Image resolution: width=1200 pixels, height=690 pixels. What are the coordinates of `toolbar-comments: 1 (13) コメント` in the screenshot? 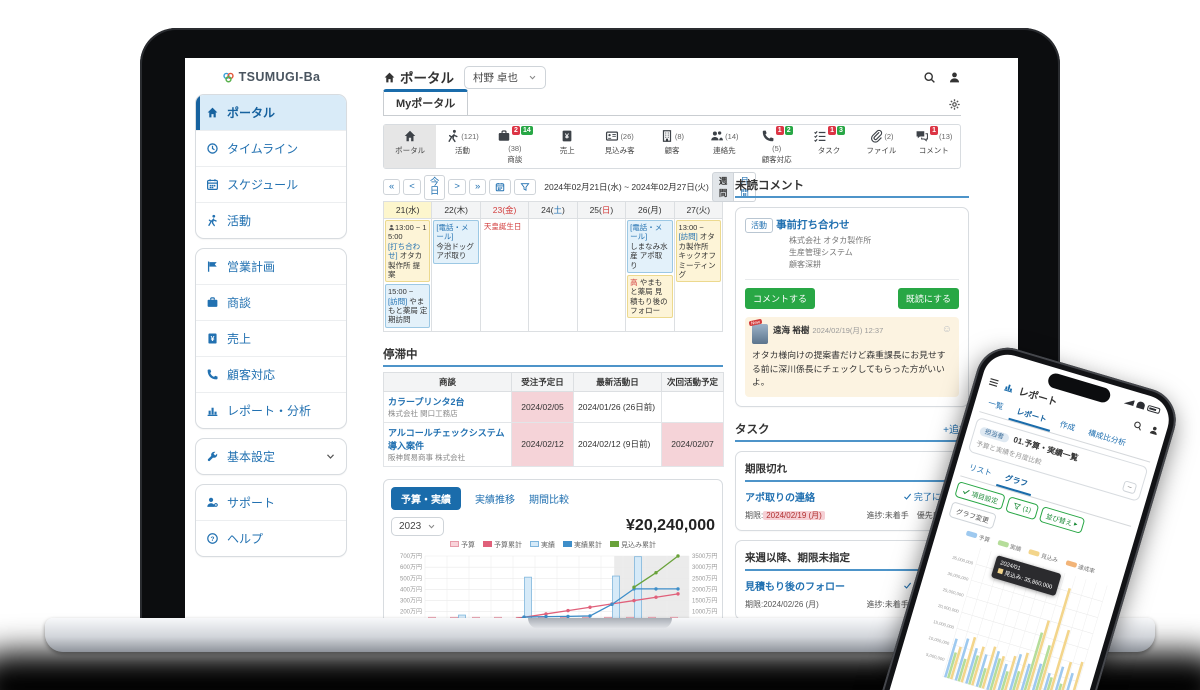 It's located at (934, 146).